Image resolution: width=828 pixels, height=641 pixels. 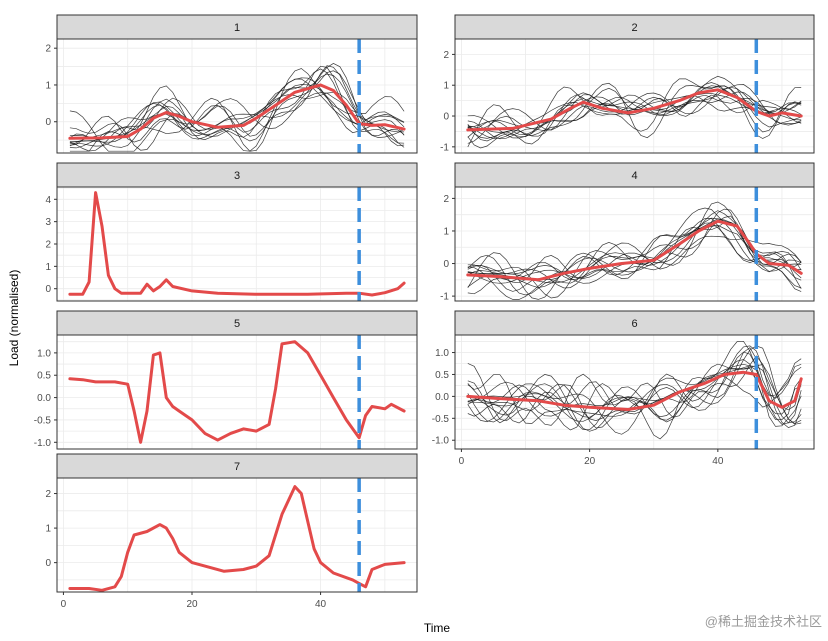 I want to click on facet-strip-label-1: 1, so click(x=237, y=28).